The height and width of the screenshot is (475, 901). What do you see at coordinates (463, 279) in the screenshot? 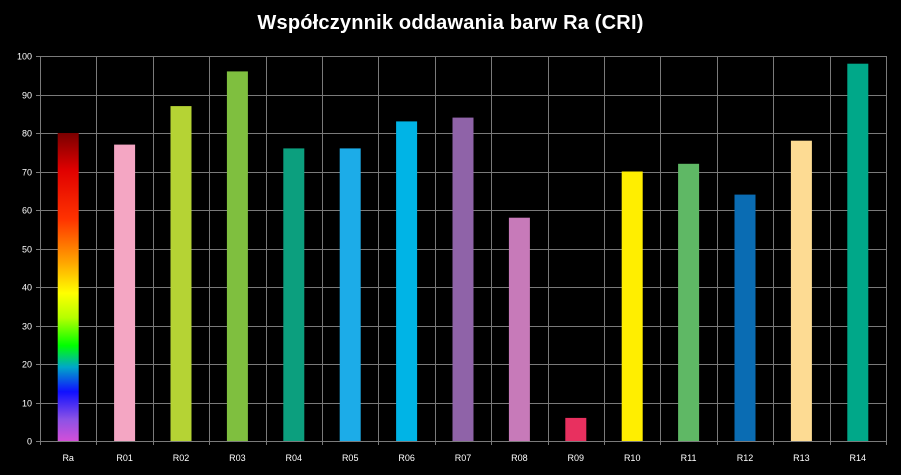
I see `bar-r07` at bounding box center [463, 279].